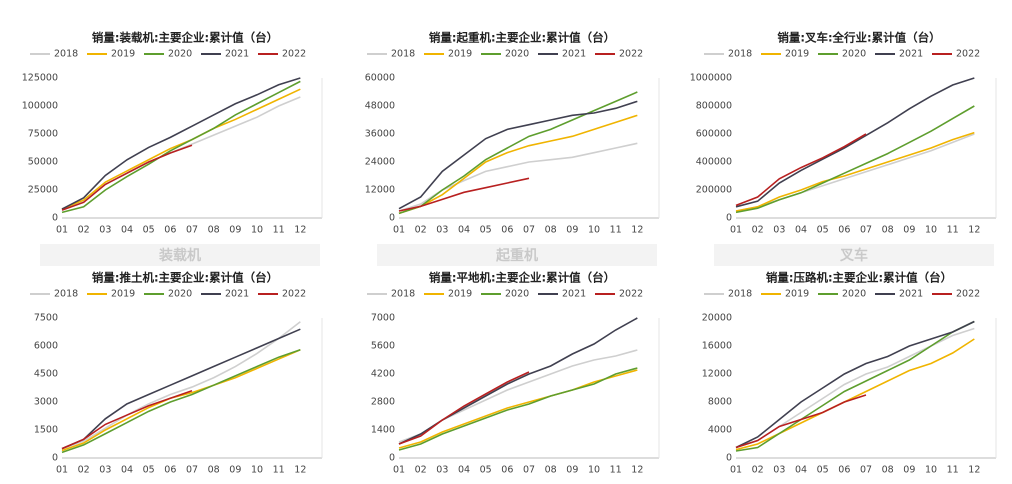 The height and width of the screenshot is (484, 1012). Describe the element at coordinates (522, 278) in the screenshot. I see `chart-title: 销量:平地机:主要企业:累计值（台）` at that location.